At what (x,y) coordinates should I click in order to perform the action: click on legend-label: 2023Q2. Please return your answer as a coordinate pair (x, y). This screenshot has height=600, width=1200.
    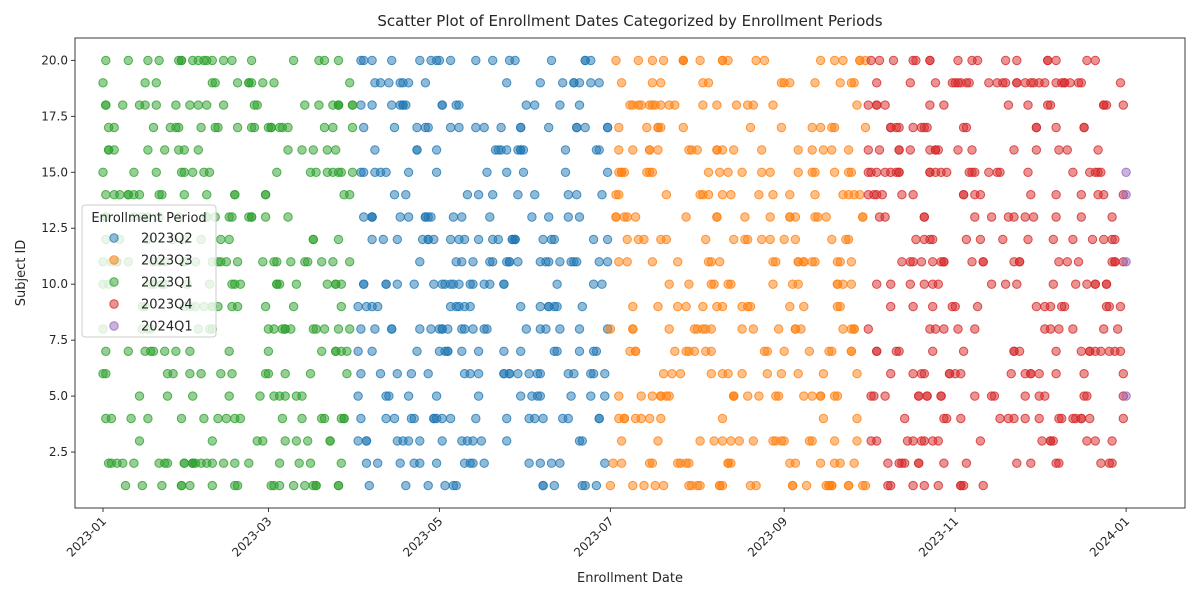
    Looking at the image, I should click on (167, 239).